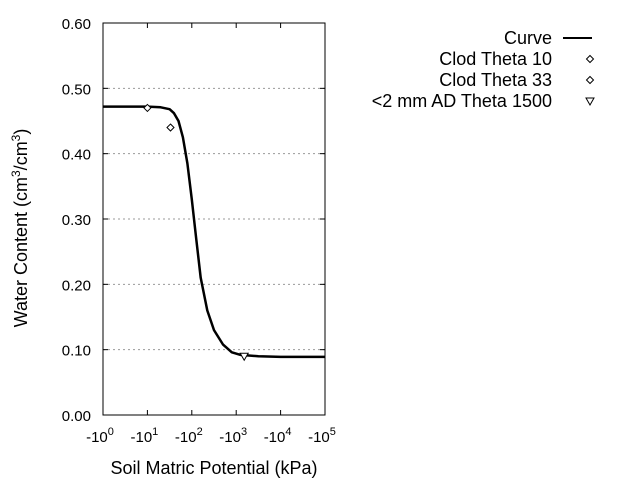  I want to click on y-tick-label: 0.20, so click(76, 285).